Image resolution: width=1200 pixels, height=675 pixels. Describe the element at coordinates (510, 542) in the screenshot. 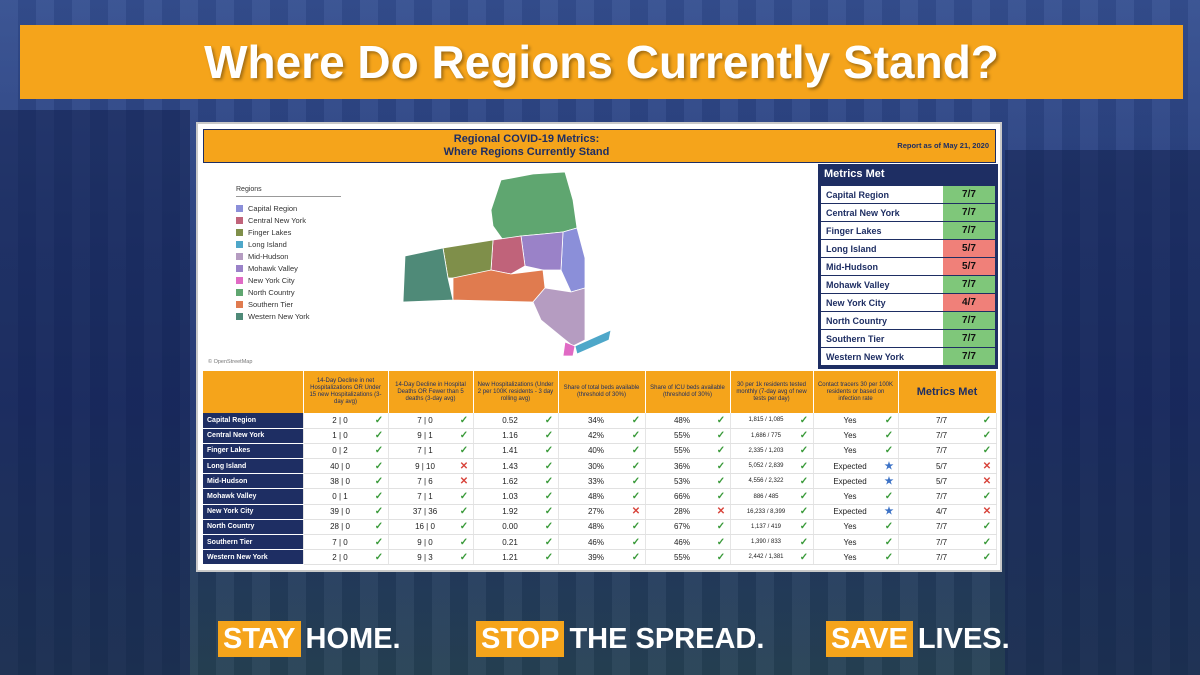

I see `table-cell-value: 0.21` at that location.